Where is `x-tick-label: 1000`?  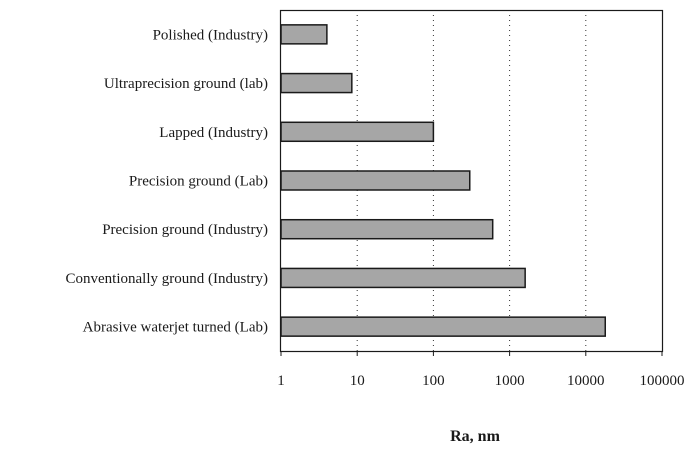 x-tick-label: 1000 is located at coordinates (510, 381).